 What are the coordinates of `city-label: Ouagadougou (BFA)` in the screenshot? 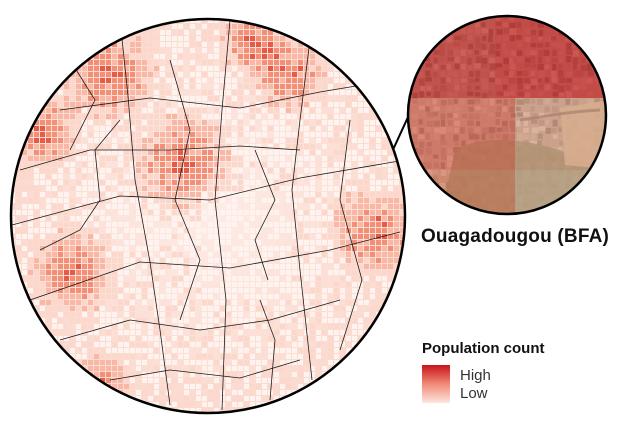 It's located at (515, 236).